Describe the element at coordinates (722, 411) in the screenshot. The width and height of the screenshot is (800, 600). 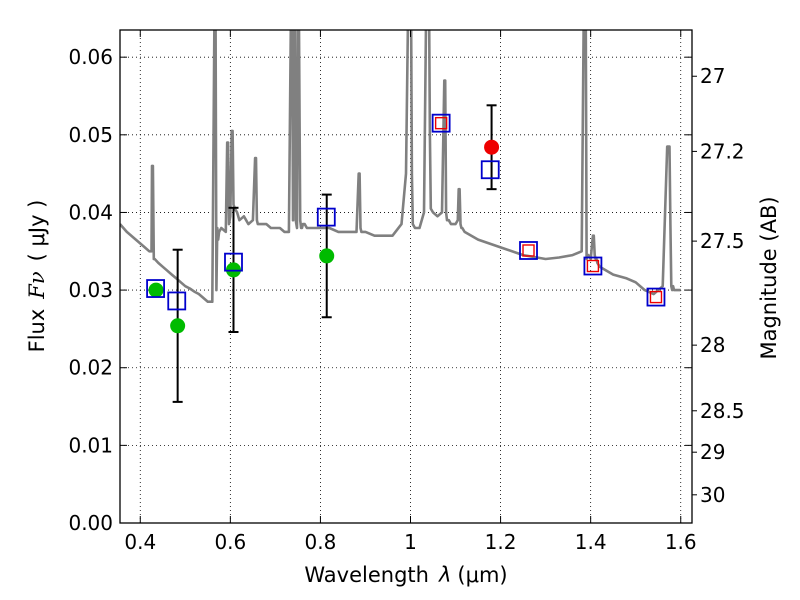
I see `mag-tick-label: 28.5` at that location.